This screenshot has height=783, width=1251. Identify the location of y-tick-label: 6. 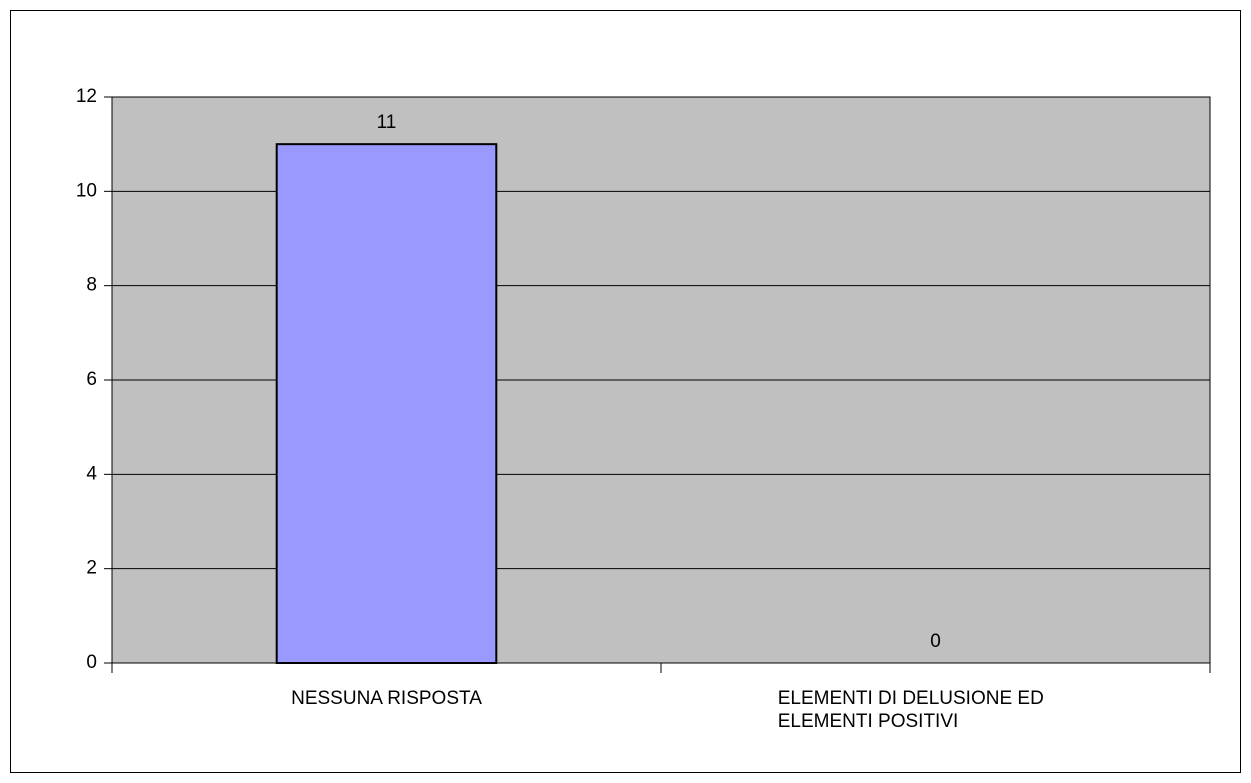
(91, 379).